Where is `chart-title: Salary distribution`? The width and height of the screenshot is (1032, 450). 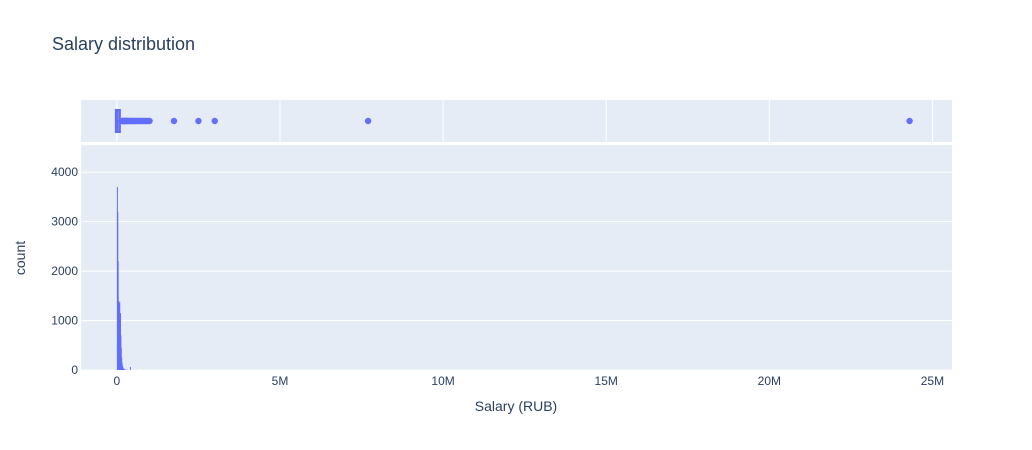
chart-title: Salary distribution is located at coordinates (123, 44).